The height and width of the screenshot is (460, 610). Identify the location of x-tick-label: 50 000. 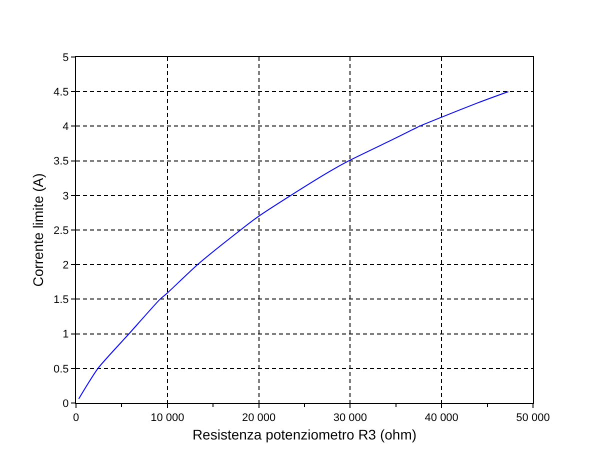
(533, 418).